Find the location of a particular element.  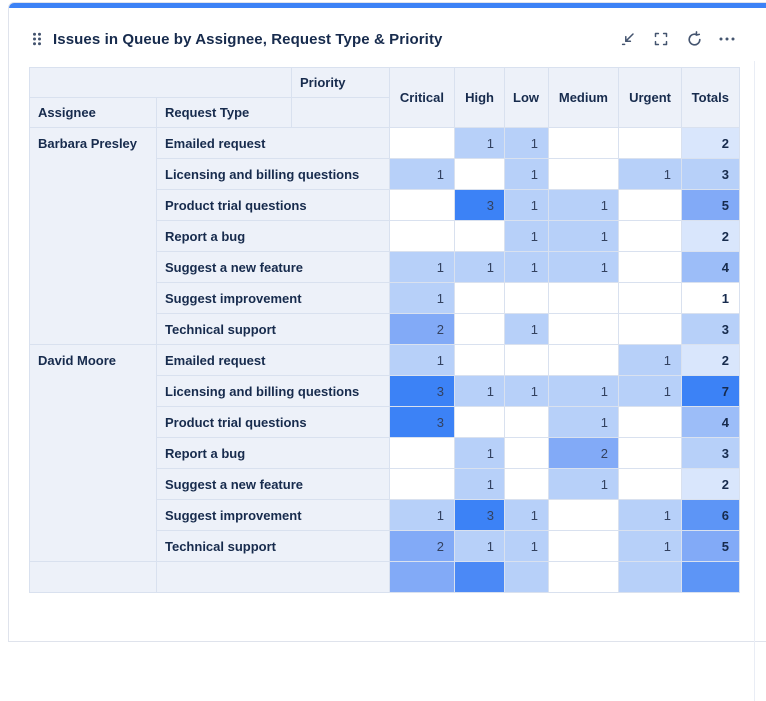

priority-header: Priority is located at coordinates (340, 82).